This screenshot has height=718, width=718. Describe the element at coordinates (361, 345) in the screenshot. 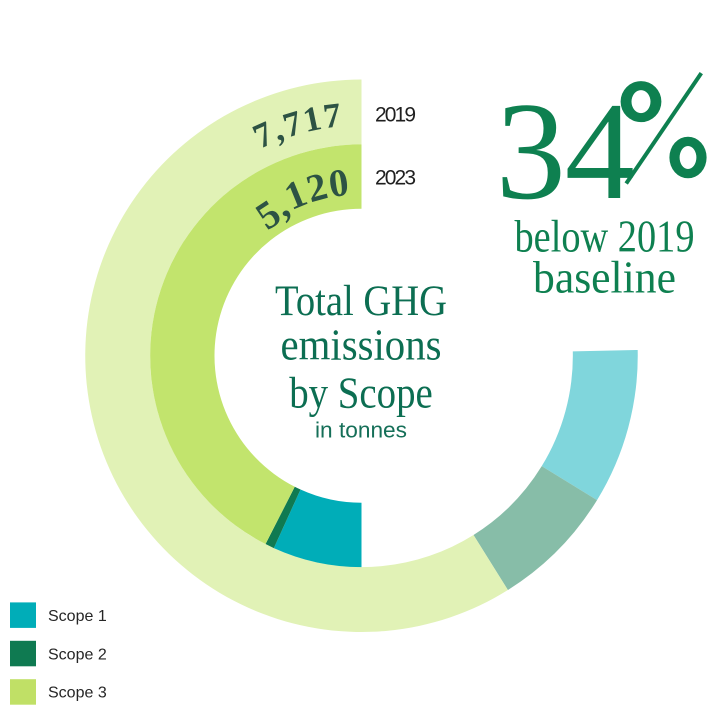

I see `svg-text: emissions` at that location.